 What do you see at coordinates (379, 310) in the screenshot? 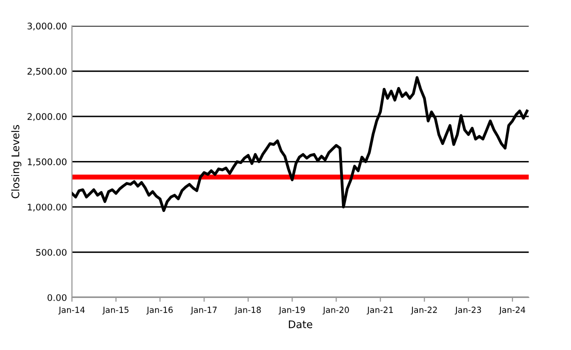
I see `x-tick-label: Jan-21` at bounding box center [379, 310].